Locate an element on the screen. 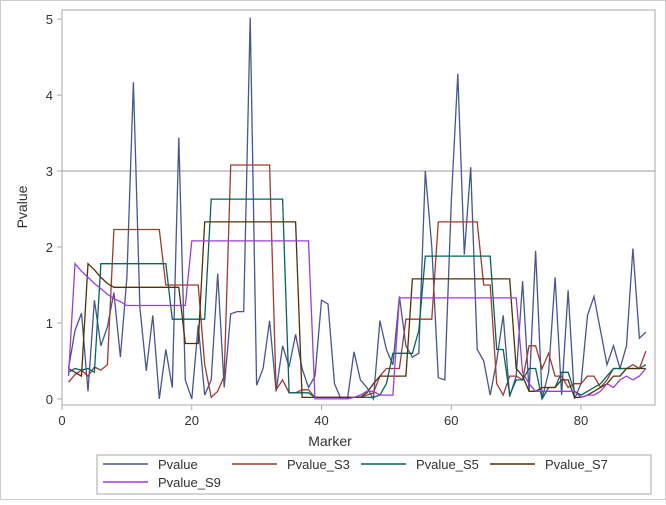 This screenshot has height=505, width=666. x-tick-label: 80 is located at coordinates (581, 420).